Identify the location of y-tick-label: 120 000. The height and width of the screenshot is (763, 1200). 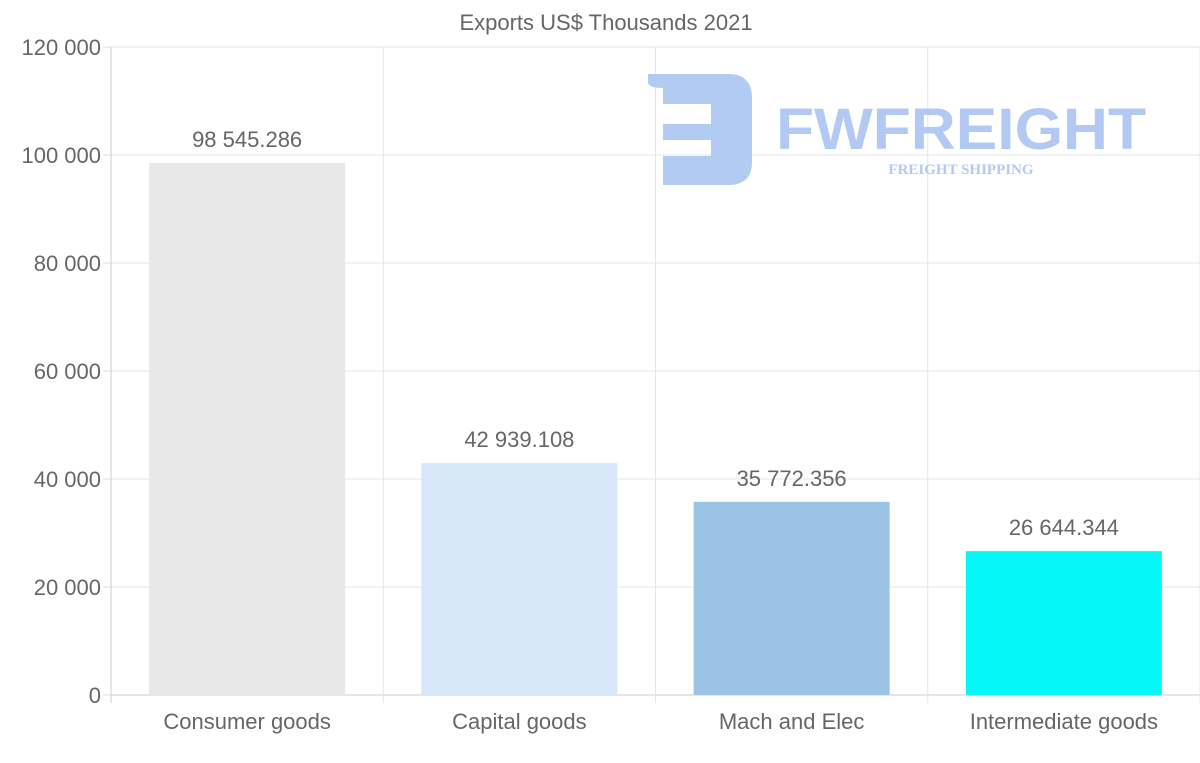
(61, 47).